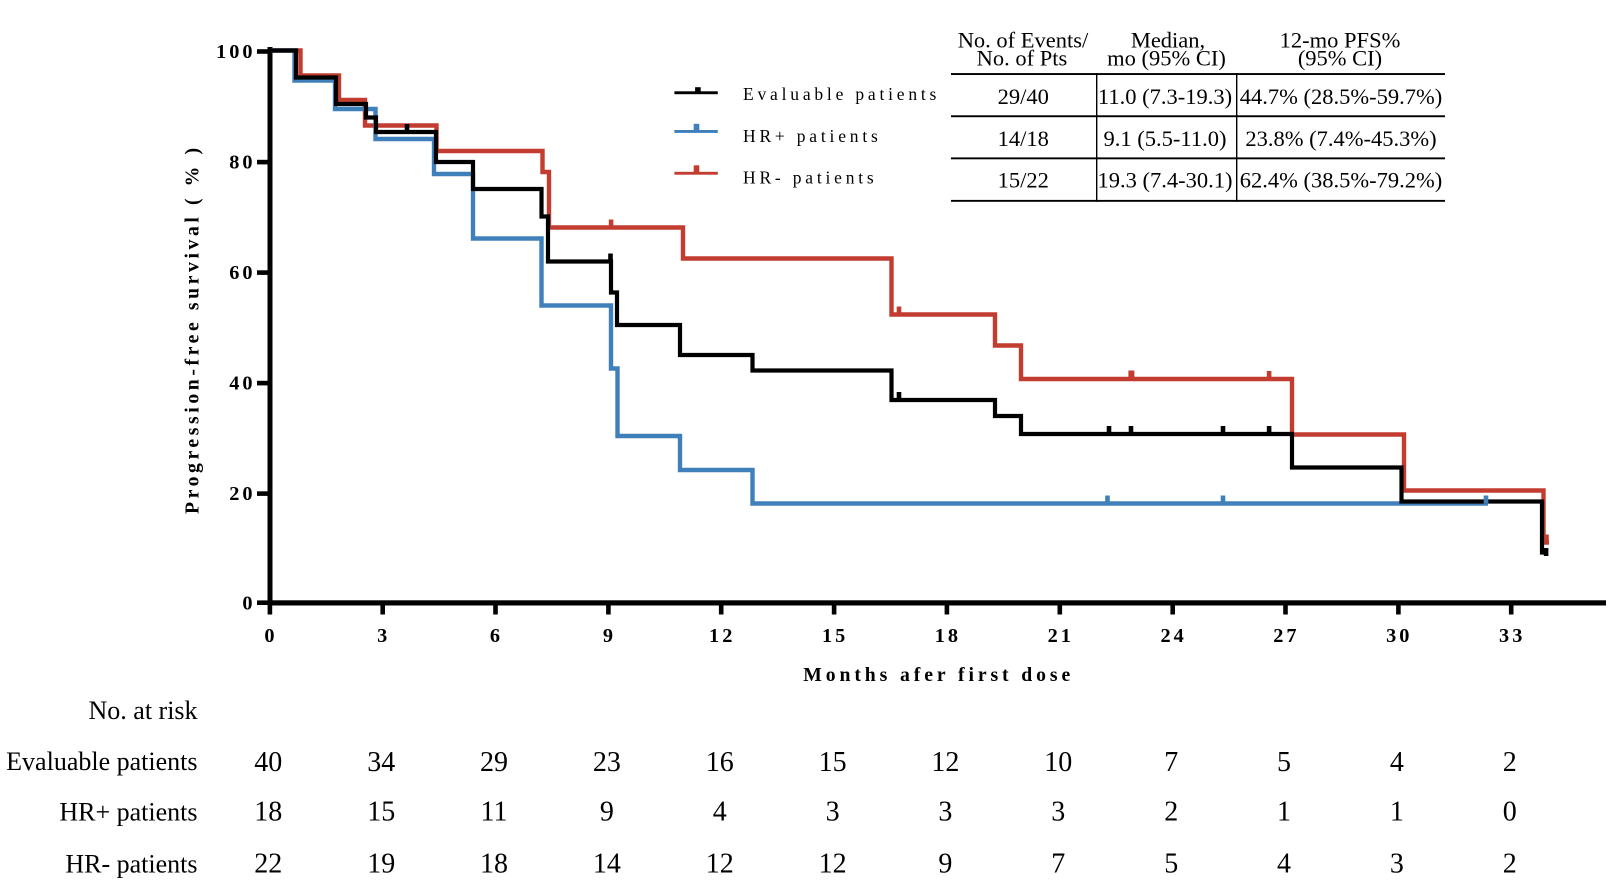  Describe the element at coordinates (607, 762) in the screenshot. I see `svg-text: 23` at that location.